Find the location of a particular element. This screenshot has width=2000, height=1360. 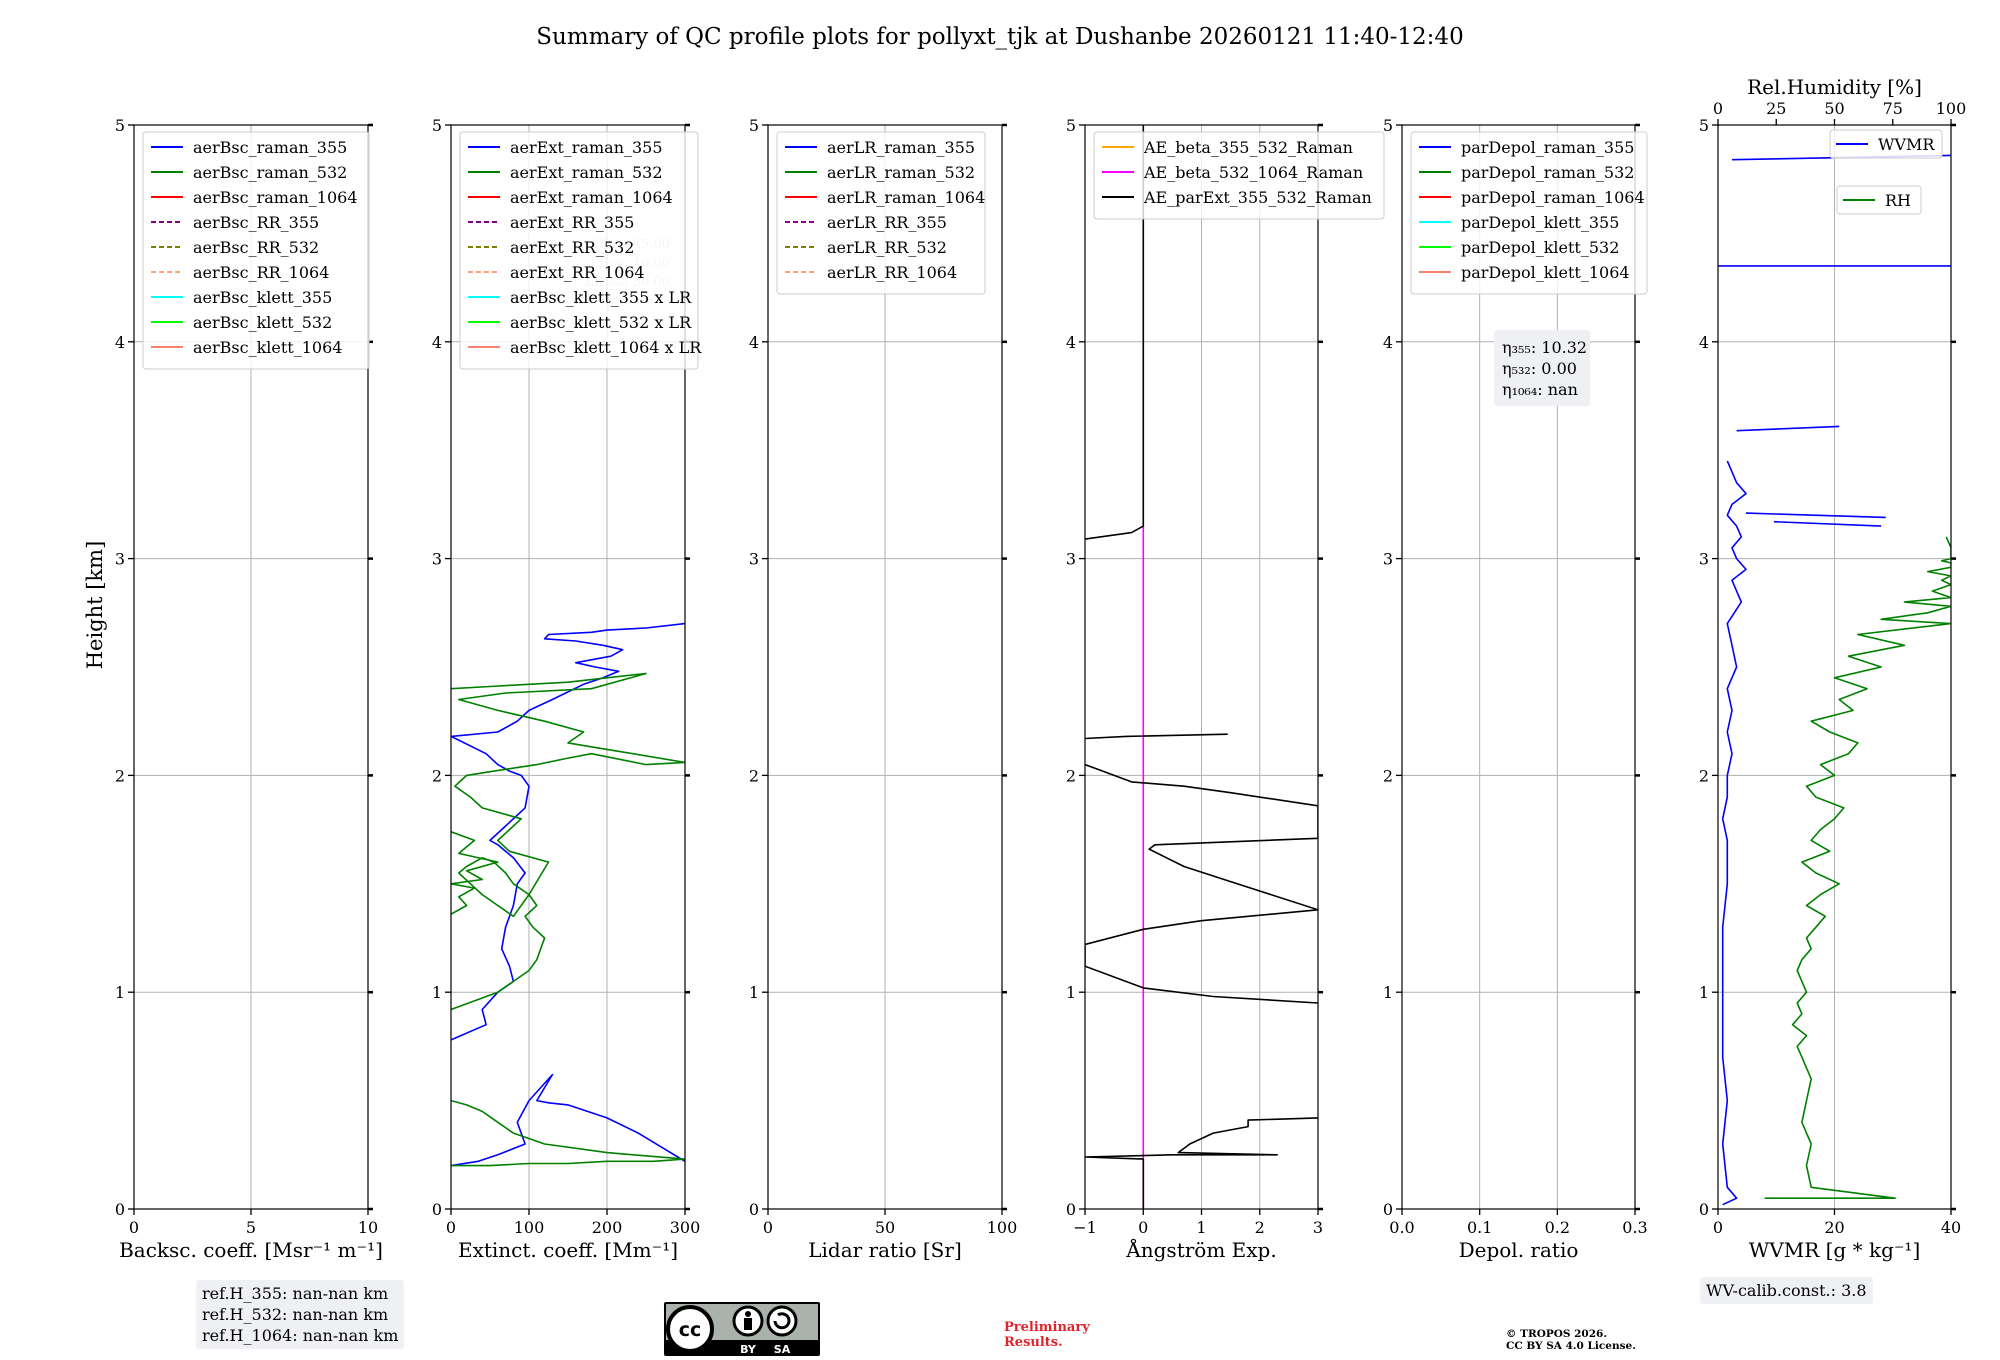

x-tick-label: 300 is located at coordinates (685, 1227).